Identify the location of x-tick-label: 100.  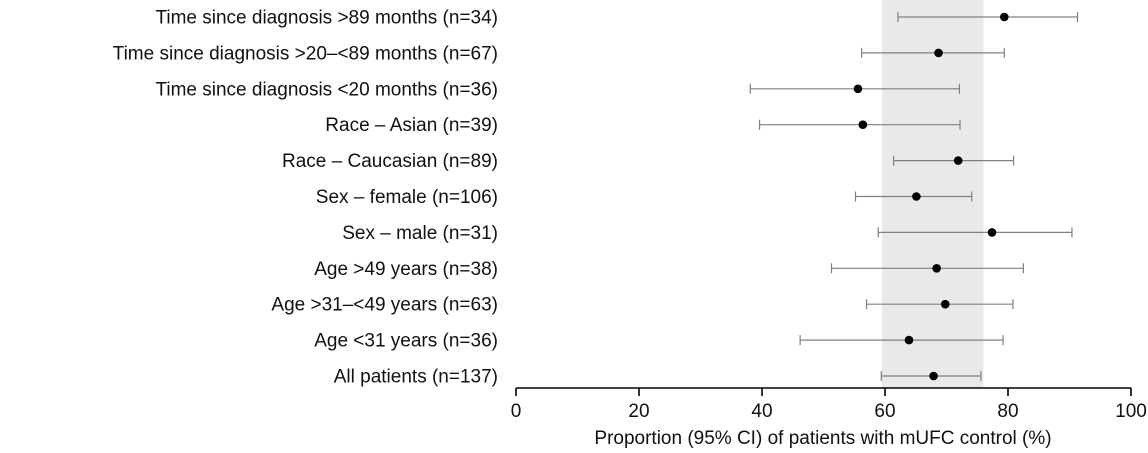
(1131, 411).